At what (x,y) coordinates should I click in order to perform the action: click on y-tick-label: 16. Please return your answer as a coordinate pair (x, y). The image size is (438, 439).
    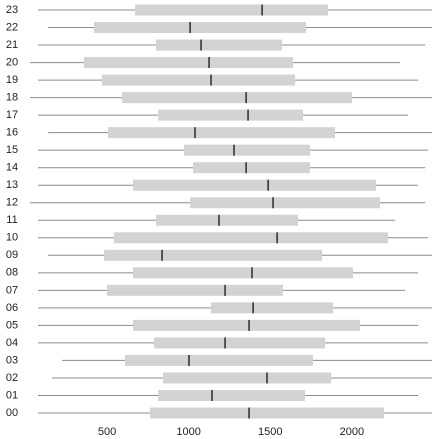
    Looking at the image, I should click on (12, 133).